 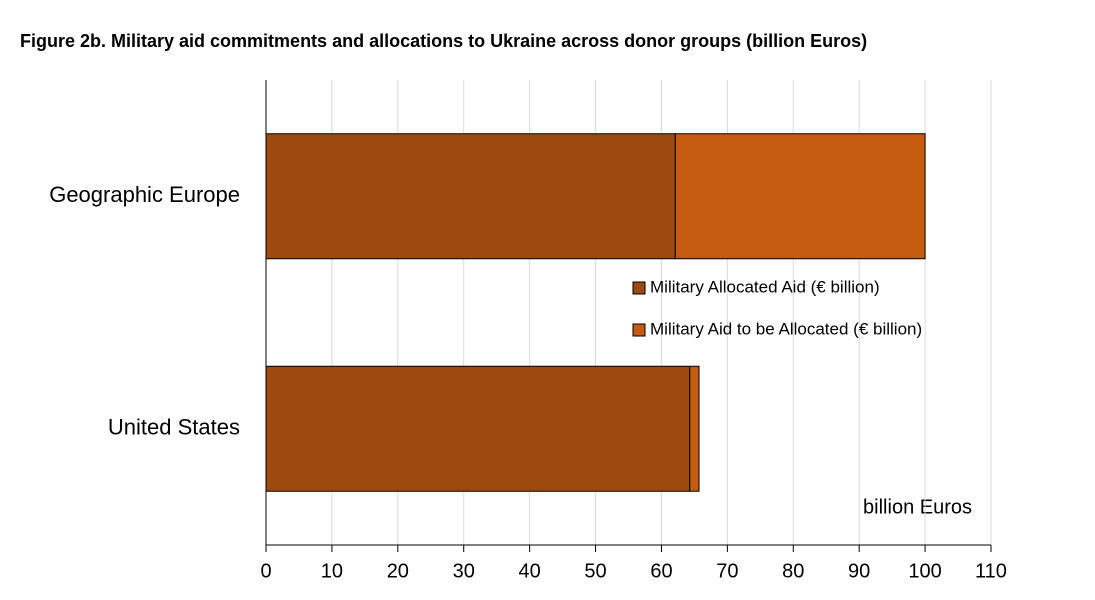 What do you see at coordinates (398, 571) in the screenshot?
I see `x-tick-label: 20` at bounding box center [398, 571].